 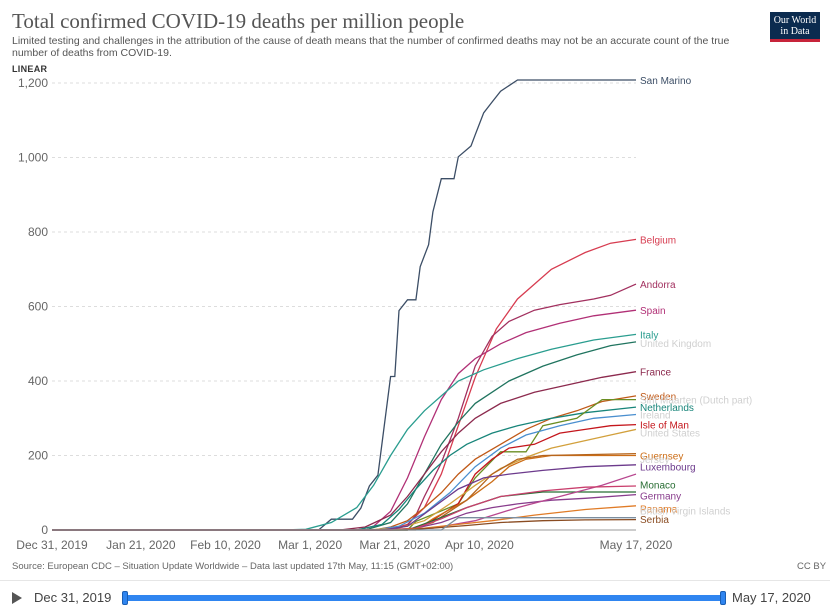 I want to click on y-tick-label: 600, so click(x=38, y=307).